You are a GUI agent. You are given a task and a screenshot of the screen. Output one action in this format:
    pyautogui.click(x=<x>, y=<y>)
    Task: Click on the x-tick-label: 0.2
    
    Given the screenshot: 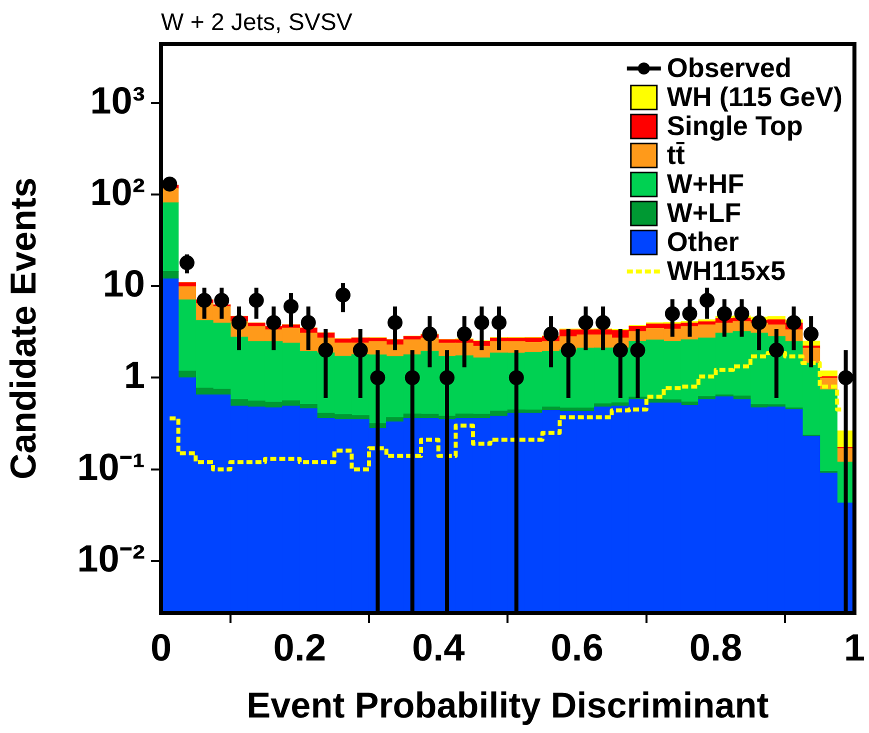 What is the action you would take?
    pyautogui.click(x=299, y=648)
    